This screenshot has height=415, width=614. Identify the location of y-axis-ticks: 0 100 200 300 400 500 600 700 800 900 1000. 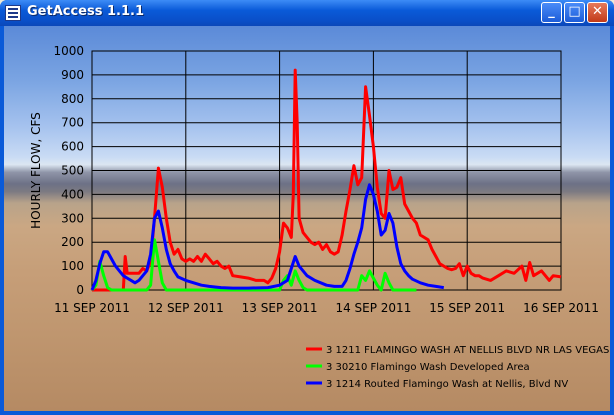
(68, 170).